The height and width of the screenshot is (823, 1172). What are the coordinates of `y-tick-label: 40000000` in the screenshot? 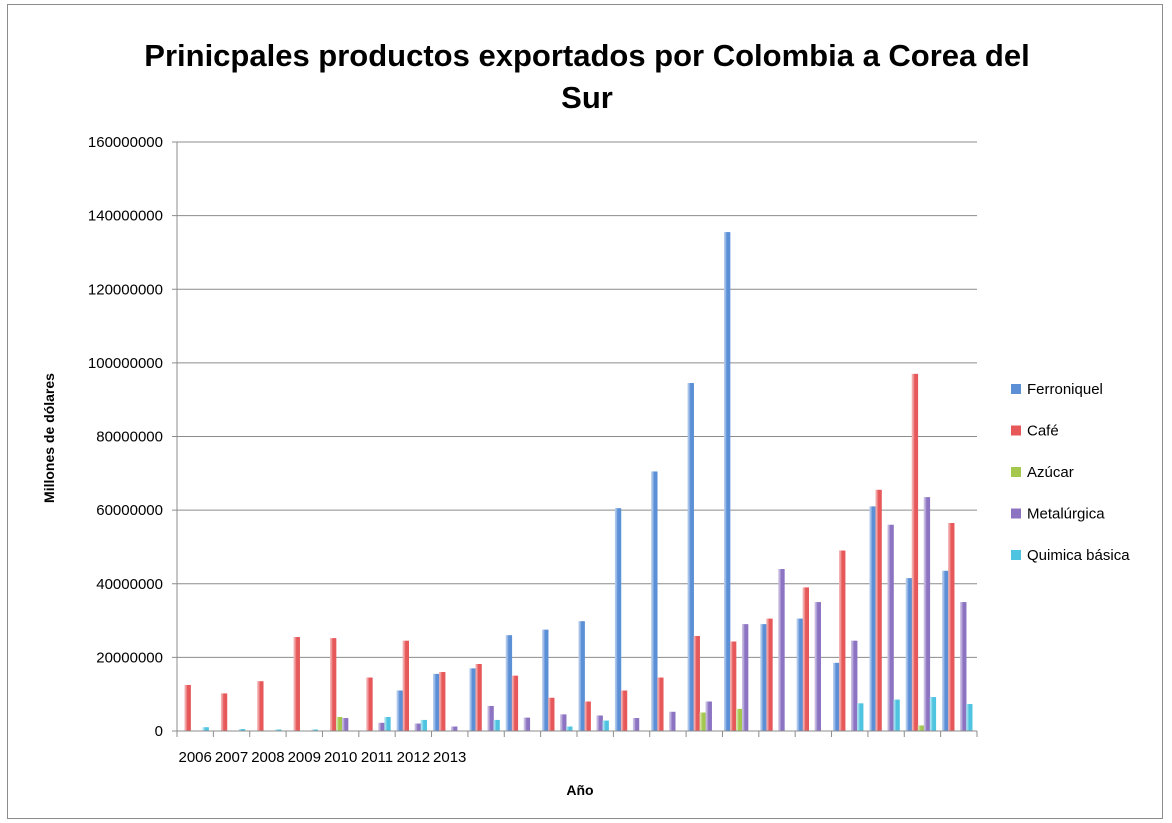 It's located at (129, 584).